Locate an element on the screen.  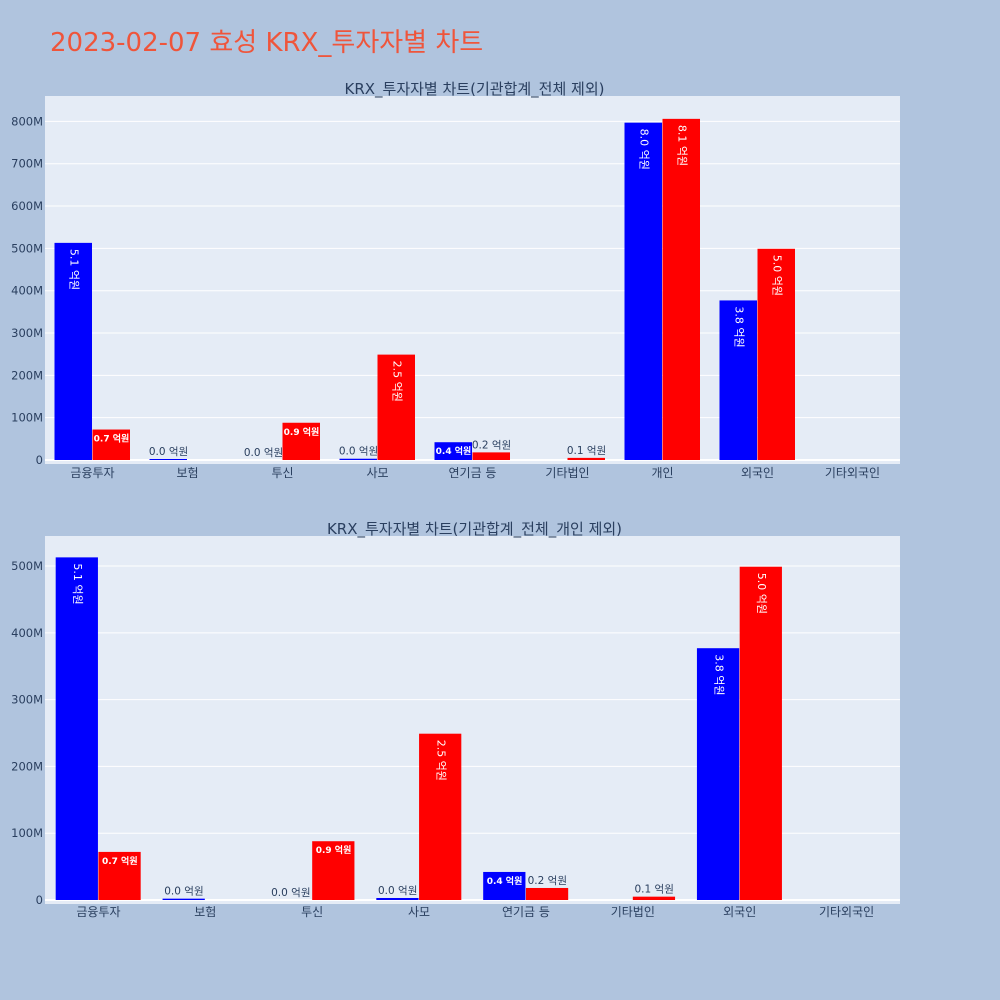
chart-title: KRX_투자자별 차트(기관합계_전체 제외) is located at coordinates (475, 89).